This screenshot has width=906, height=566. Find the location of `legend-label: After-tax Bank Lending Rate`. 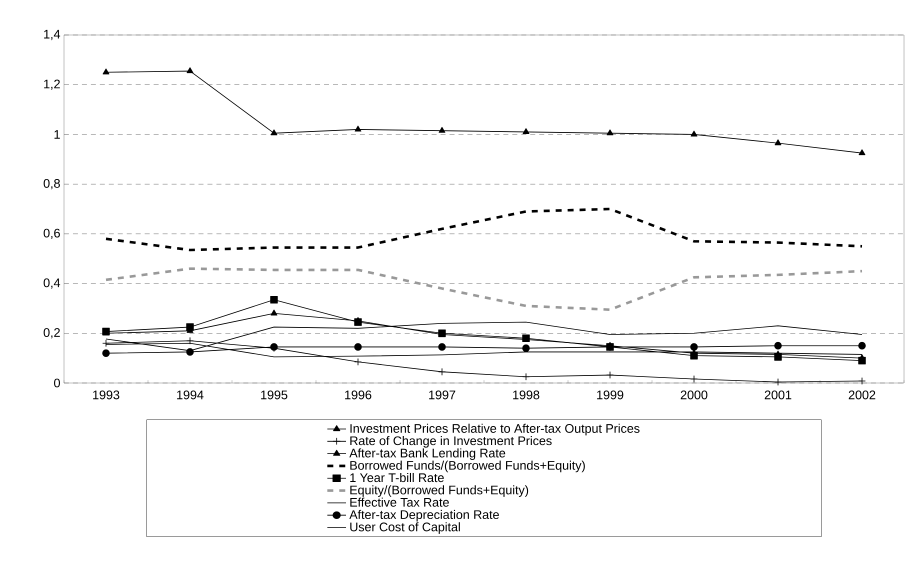

legend-label: After-tax Bank Lending Rate is located at coordinates (427, 454).